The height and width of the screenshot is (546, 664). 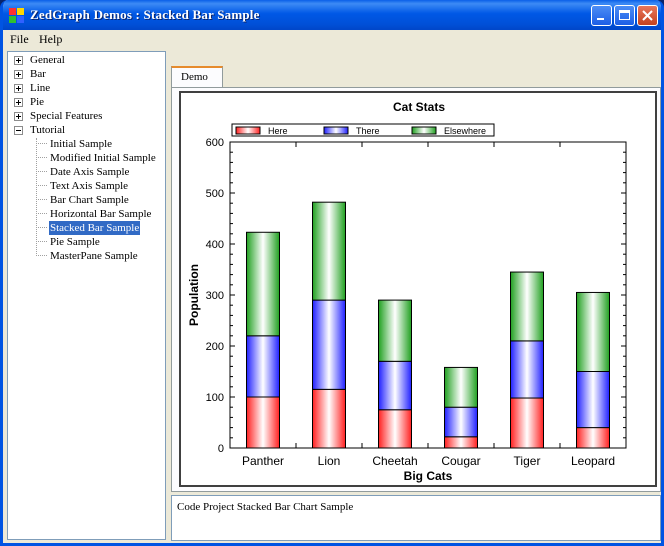 I want to click on menu-file: File, so click(x=19, y=39).